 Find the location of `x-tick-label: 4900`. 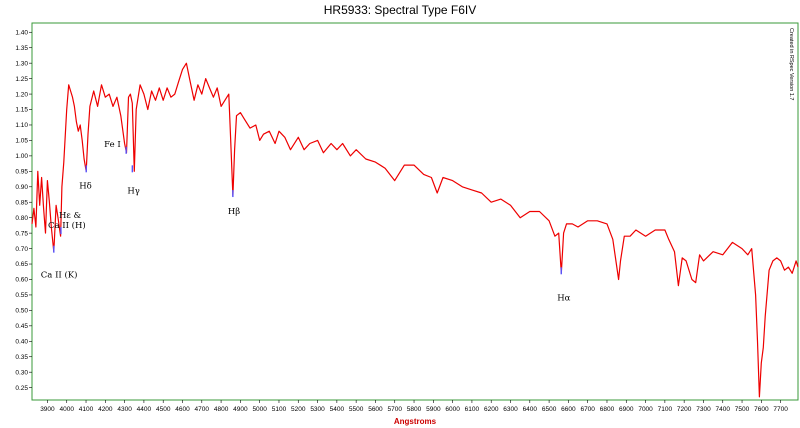

x-tick-label: 4900 is located at coordinates (240, 409).